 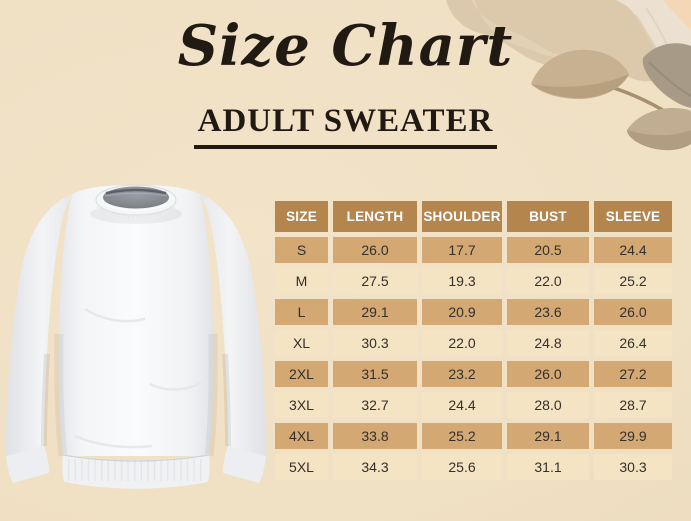 I want to click on table-cell: 23.2, so click(x=462, y=374).